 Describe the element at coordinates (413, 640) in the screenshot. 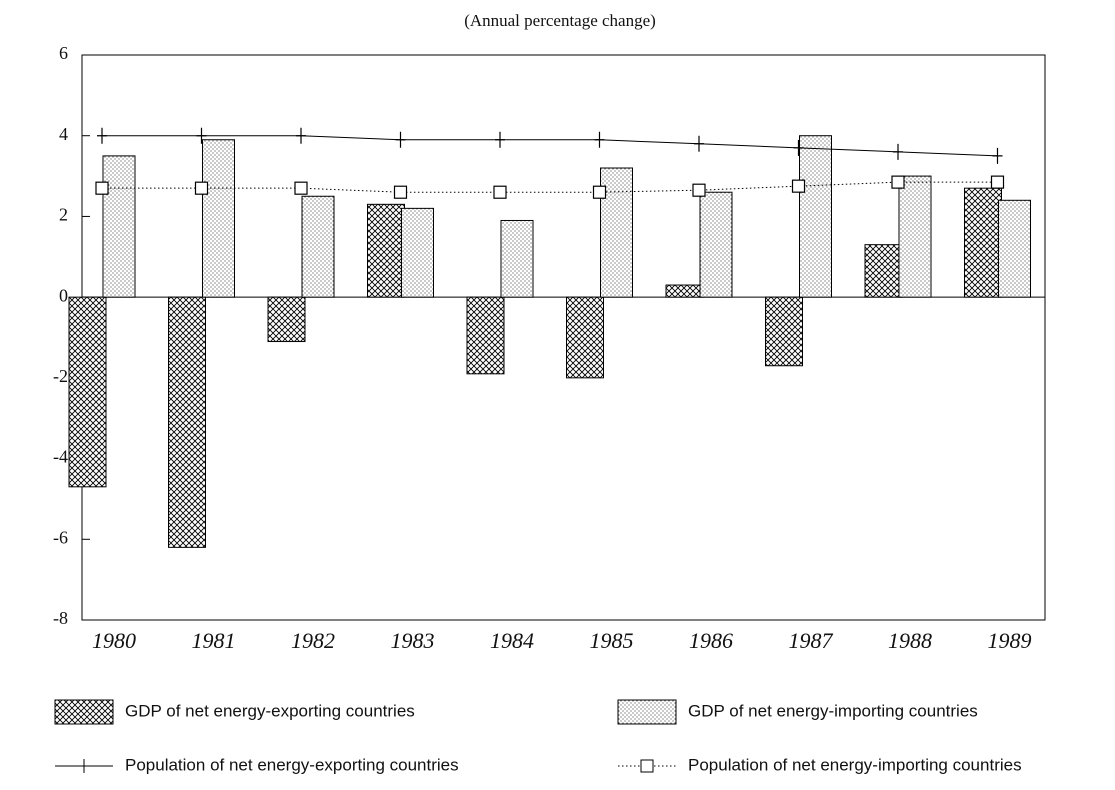

I see `x-tick-label: 1983` at that location.